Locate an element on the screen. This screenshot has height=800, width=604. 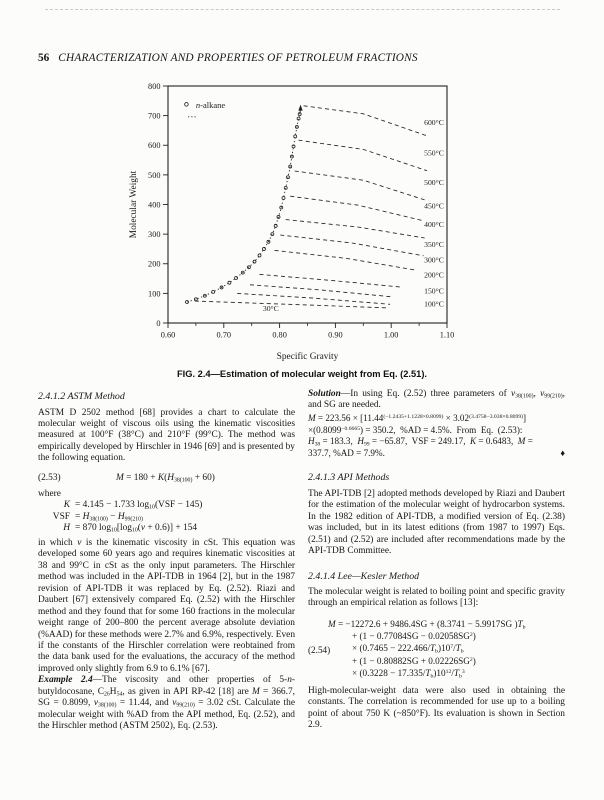
y-tick-label: 400 is located at coordinates (154, 204).